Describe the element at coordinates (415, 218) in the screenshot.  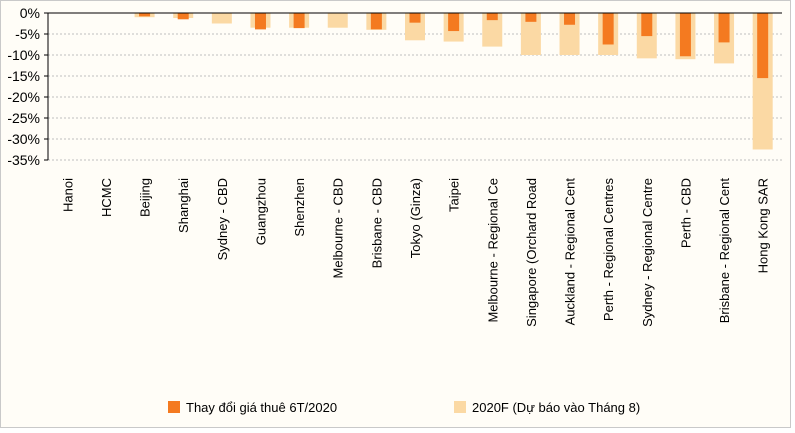
I see `category-label: Tokyo (Ginza)` at that location.